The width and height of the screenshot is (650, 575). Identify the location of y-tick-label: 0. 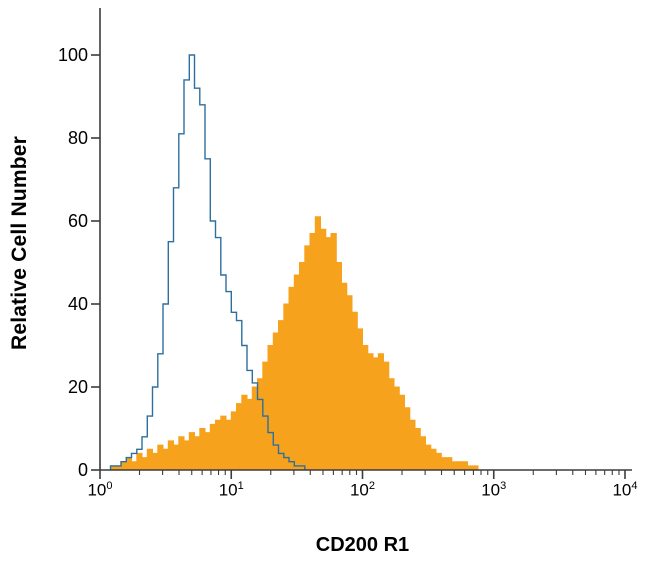
(82, 470).